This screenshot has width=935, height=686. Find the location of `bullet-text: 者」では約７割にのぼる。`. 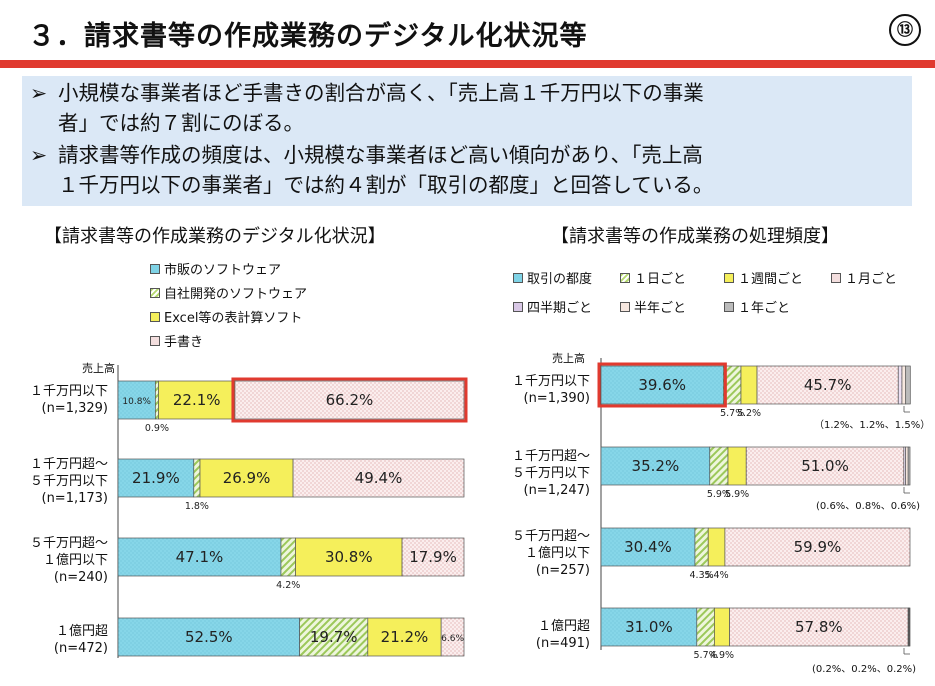

bullet-text: 者」では約７割にのぼる。 is located at coordinates (181, 123).